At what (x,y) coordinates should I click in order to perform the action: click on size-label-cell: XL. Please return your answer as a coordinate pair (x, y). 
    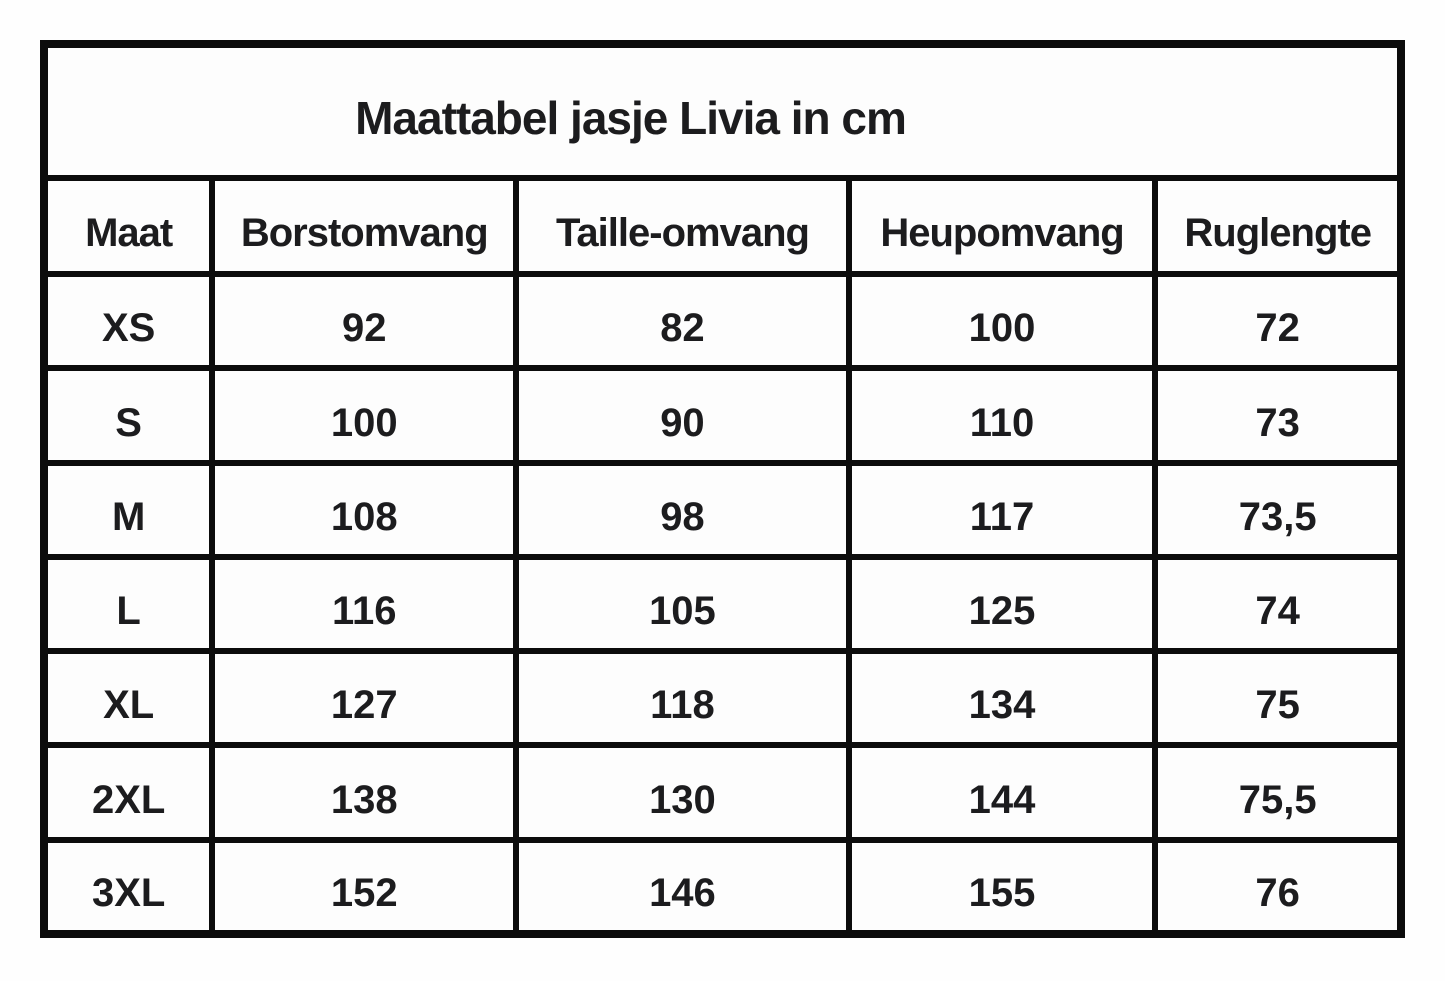
    Looking at the image, I should click on (128, 698).